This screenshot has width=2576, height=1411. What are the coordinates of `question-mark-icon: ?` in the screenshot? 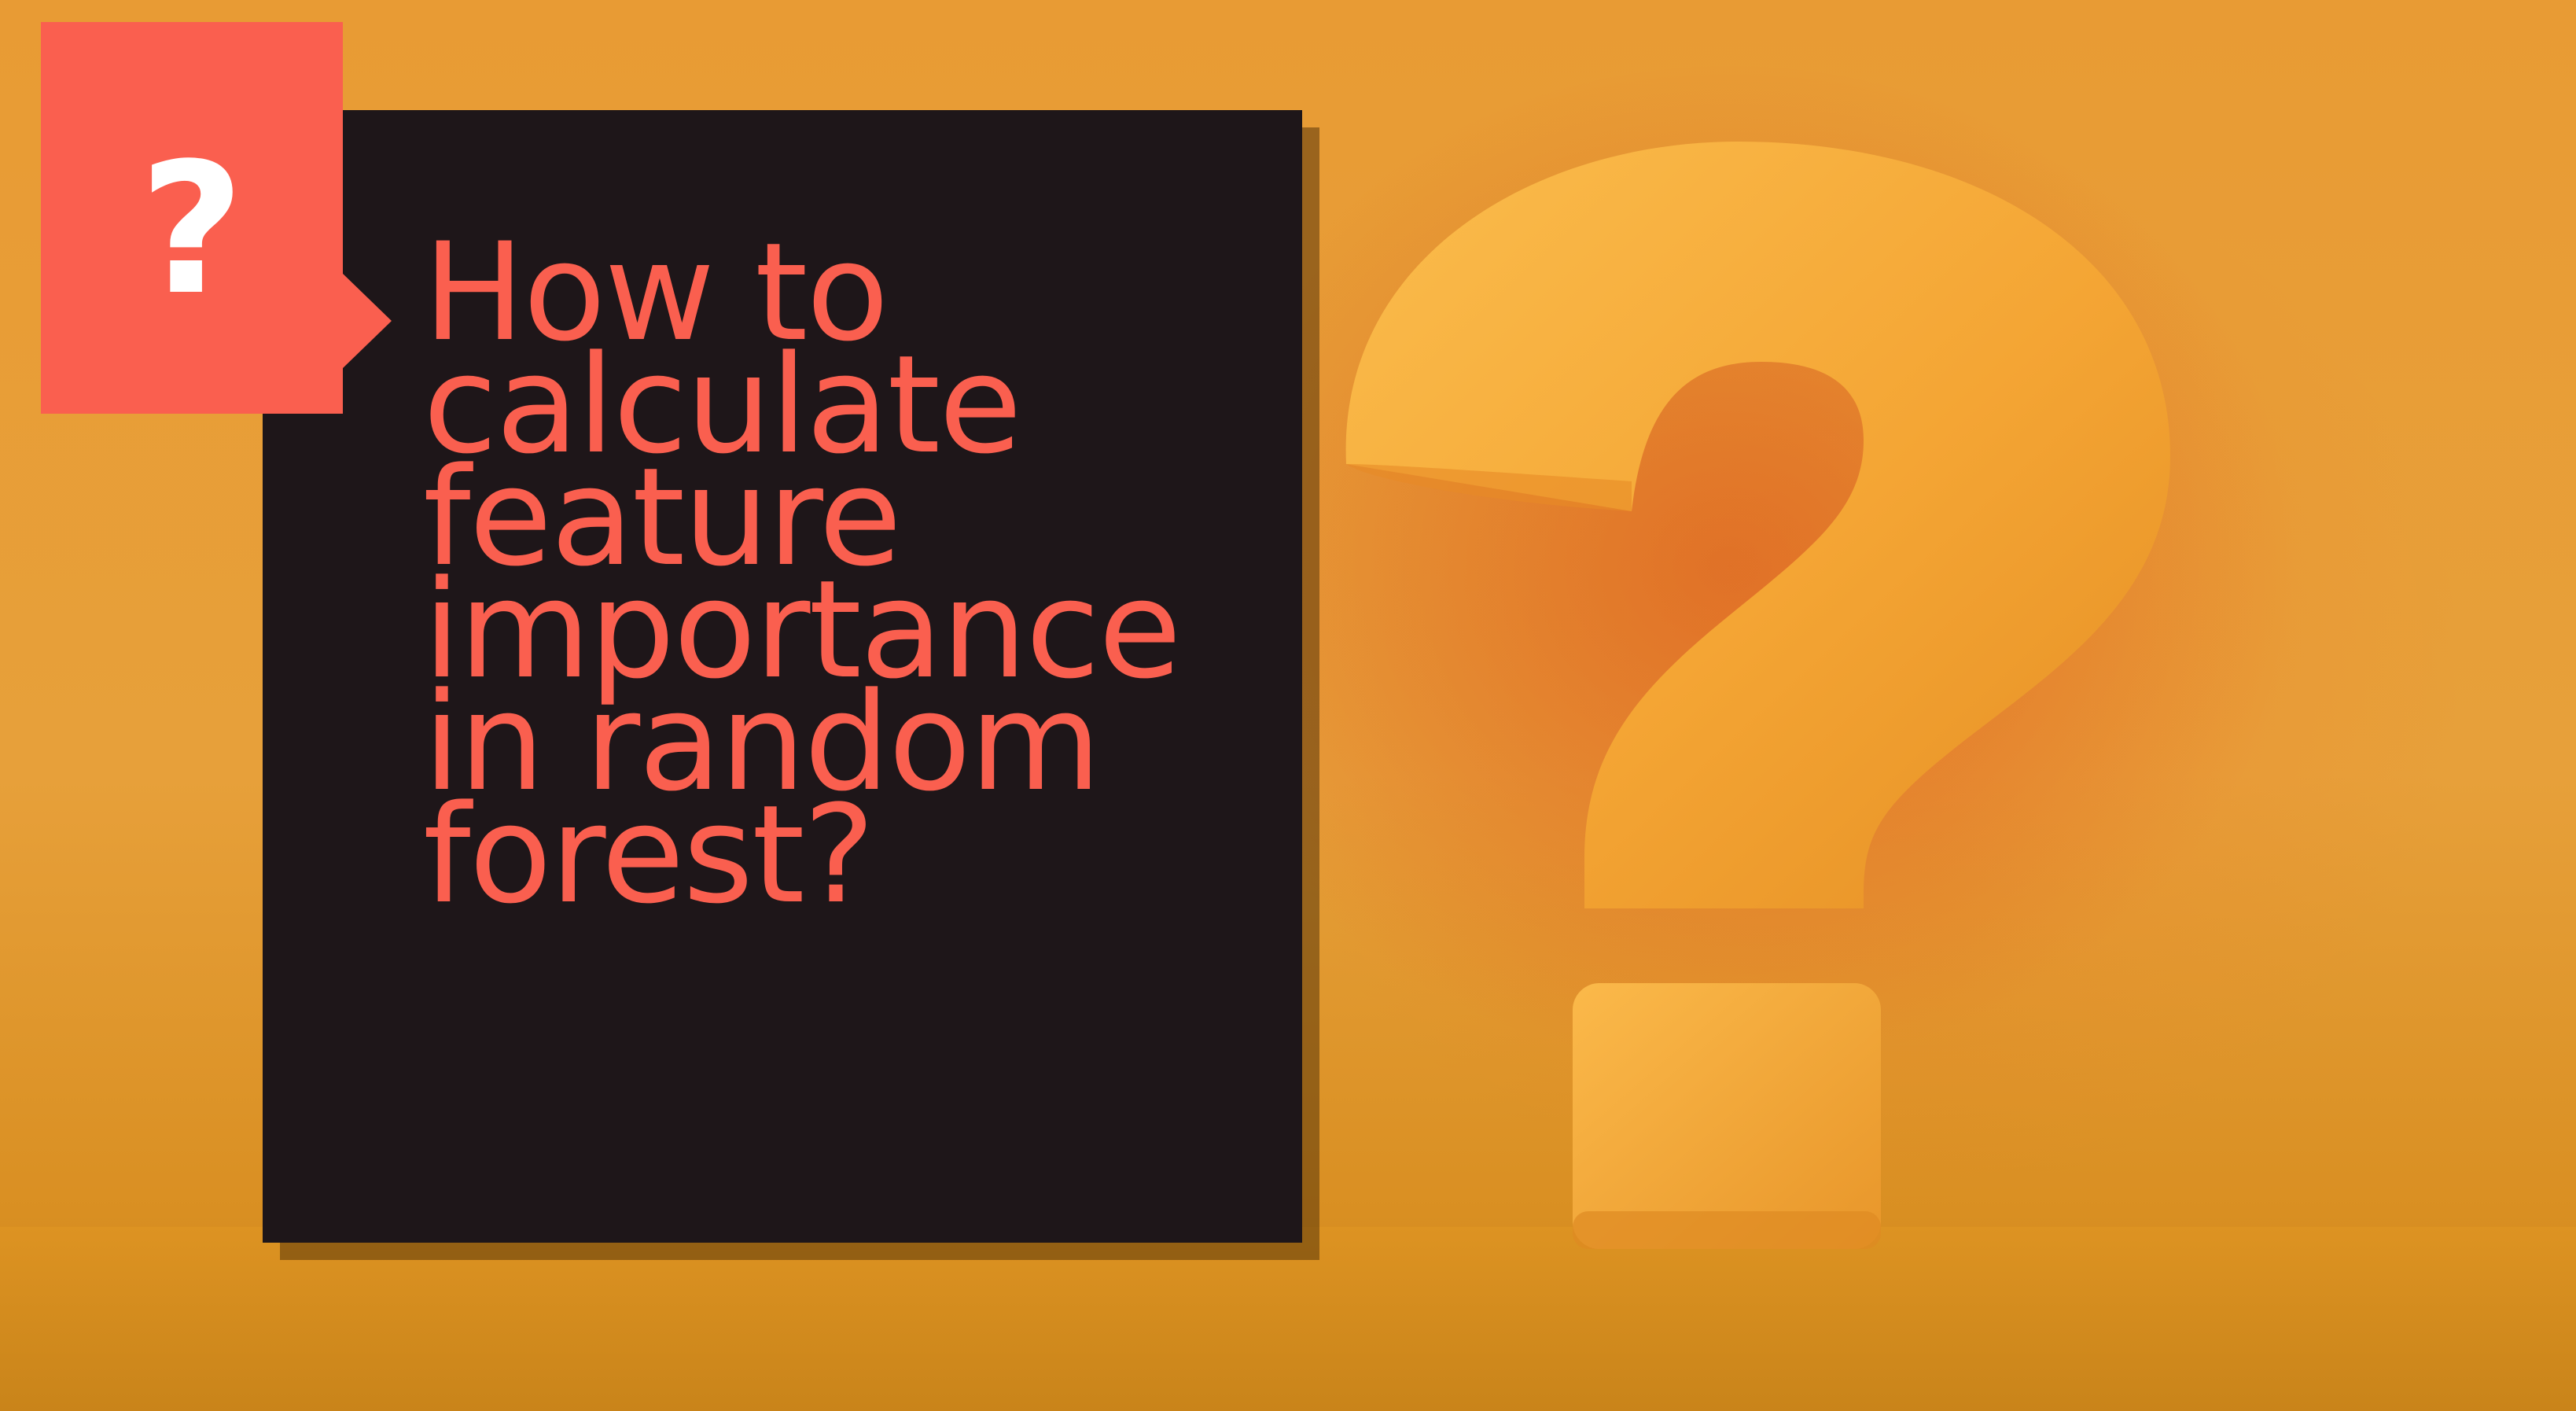 It's located at (192, 230).